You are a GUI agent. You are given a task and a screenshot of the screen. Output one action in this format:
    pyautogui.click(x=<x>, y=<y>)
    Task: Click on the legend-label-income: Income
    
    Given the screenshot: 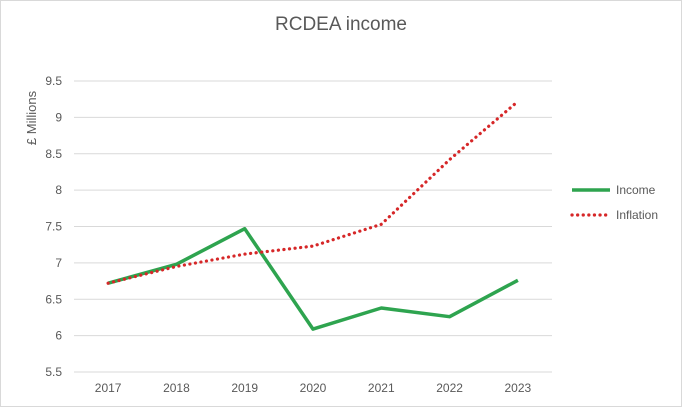 What is the action you would take?
    pyautogui.click(x=636, y=190)
    